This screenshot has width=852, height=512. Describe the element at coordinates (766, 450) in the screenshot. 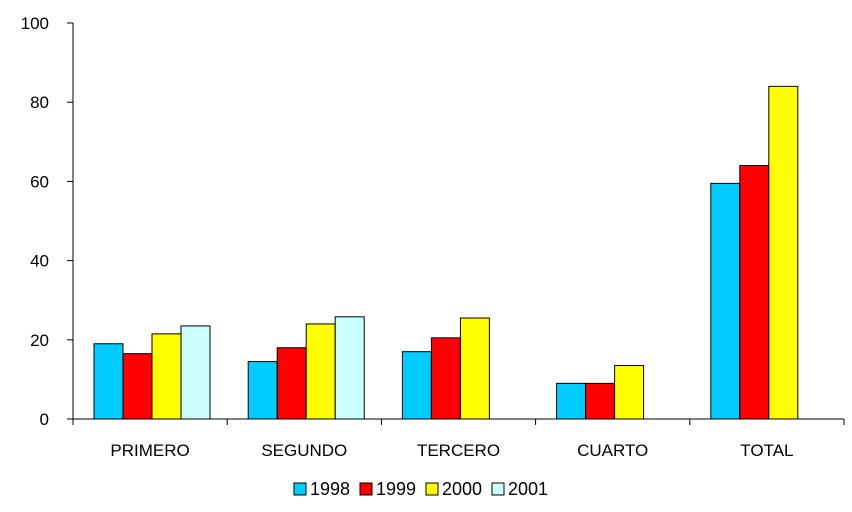

I see `x-category-label: TOTAL` at that location.